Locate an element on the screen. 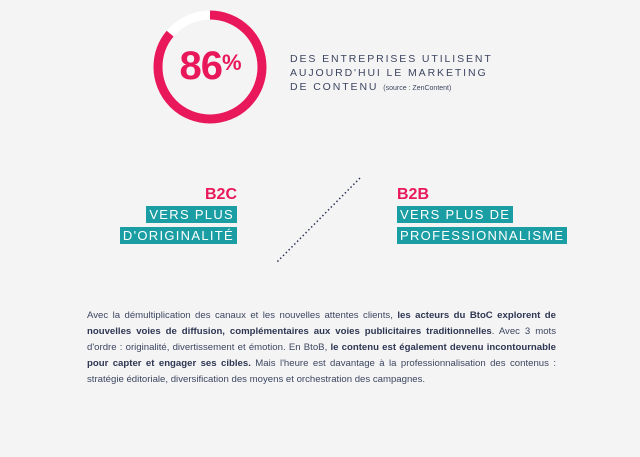  stat-unit: % is located at coordinates (231, 62).